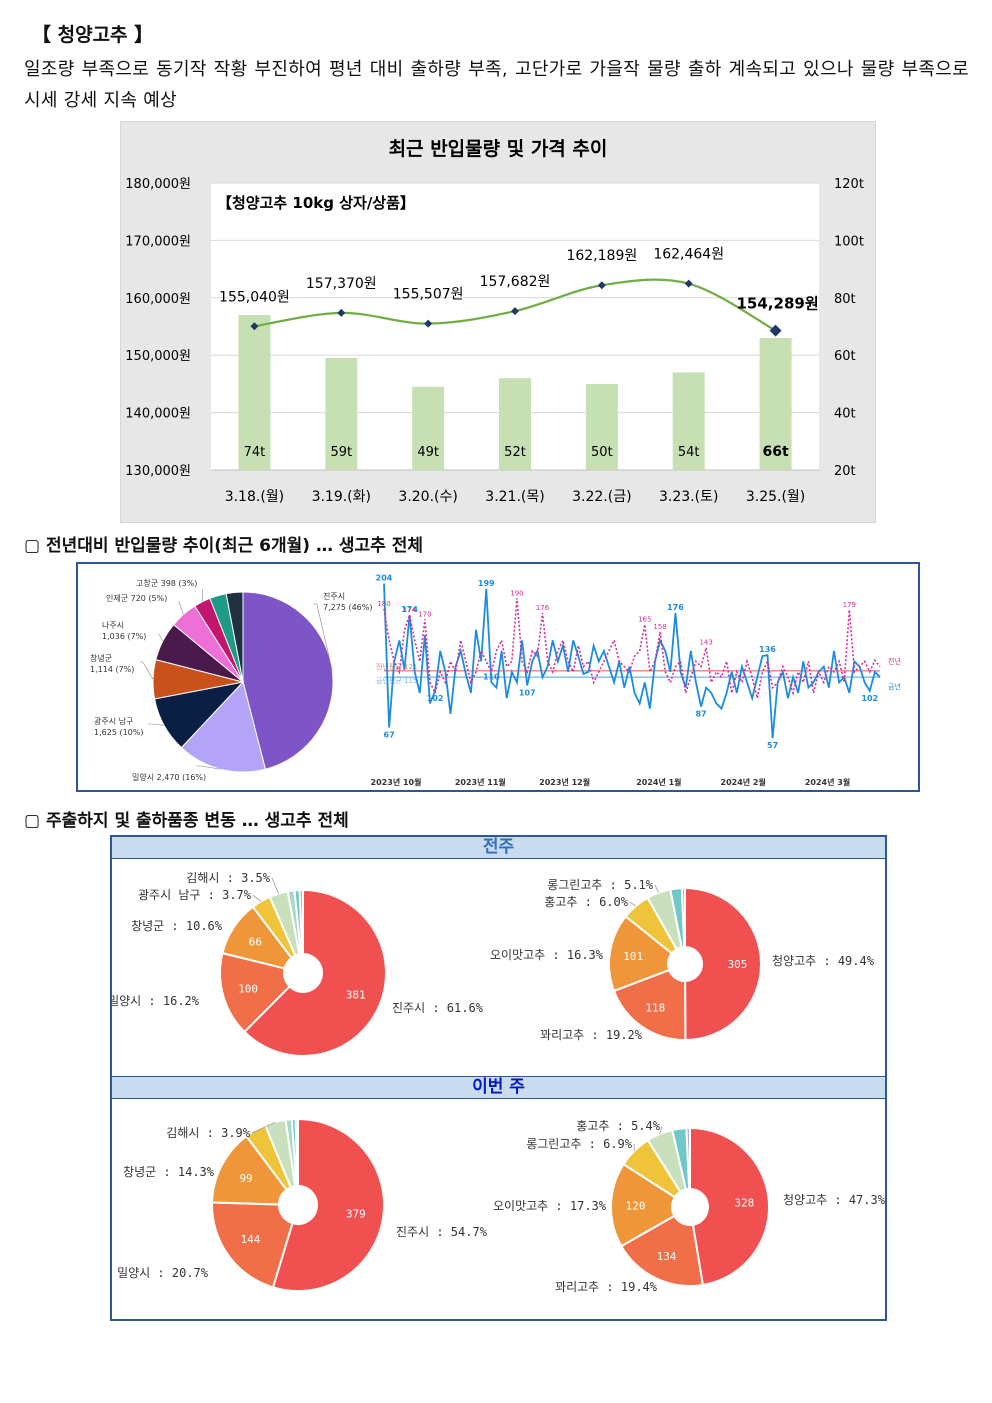 The height and width of the screenshot is (1403, 992). Describe the element at coordinates (618, 1126) in the screenshot. I see `donut-label: 홍고추 : 5.4%` at that location.